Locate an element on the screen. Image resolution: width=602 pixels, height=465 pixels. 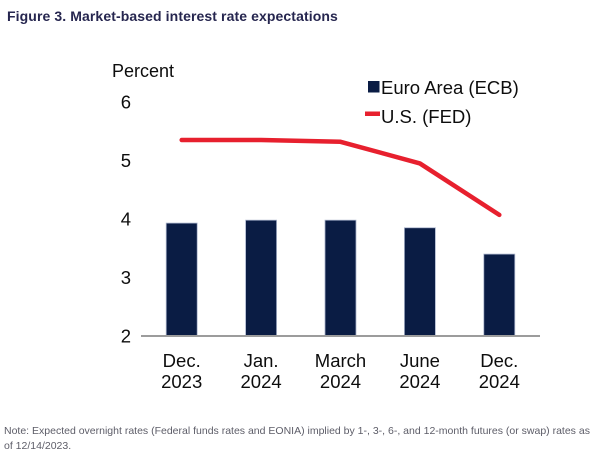
y-tick-label: 3 is located at coordinates (126, 277).